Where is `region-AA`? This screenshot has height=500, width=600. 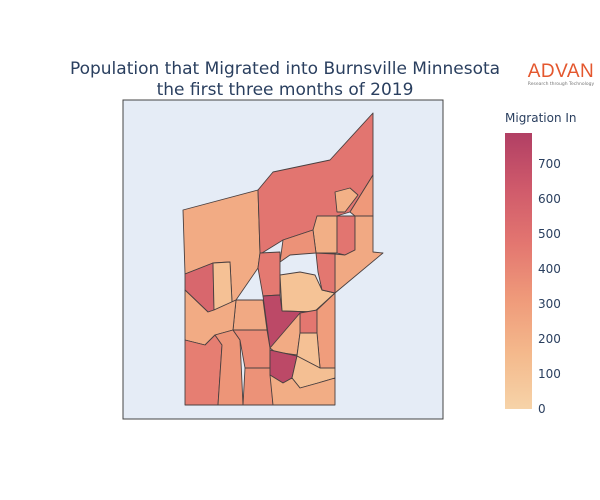
region-AA is located at coordinates (302, 390).